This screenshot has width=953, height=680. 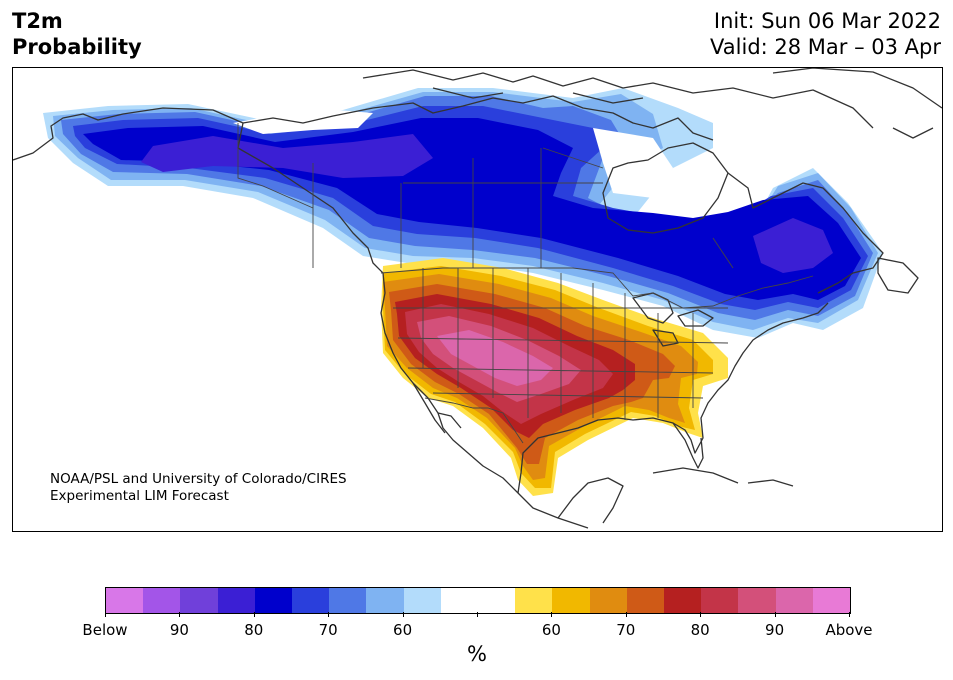 What do you see at coordinates (695, 475) in the screenshot?
I see `cuba` at bounding box center [695, 475].